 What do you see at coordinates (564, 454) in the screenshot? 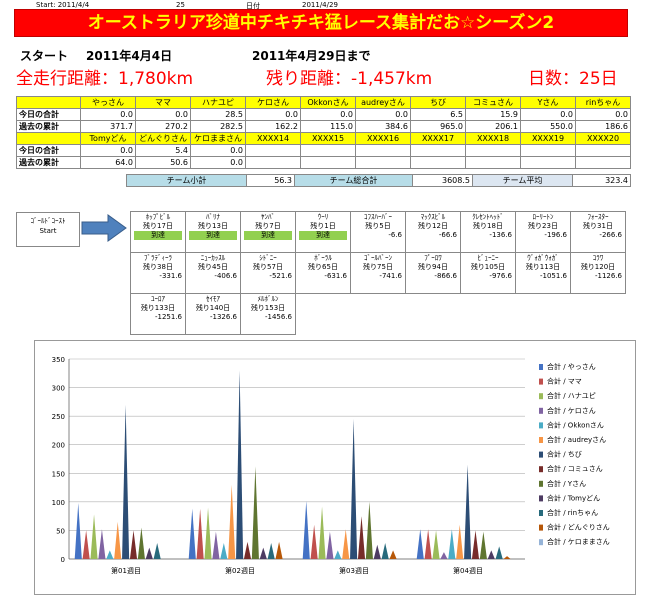
I see `legend-entry: 合計 / ちび` at bounding box center [564, 454].